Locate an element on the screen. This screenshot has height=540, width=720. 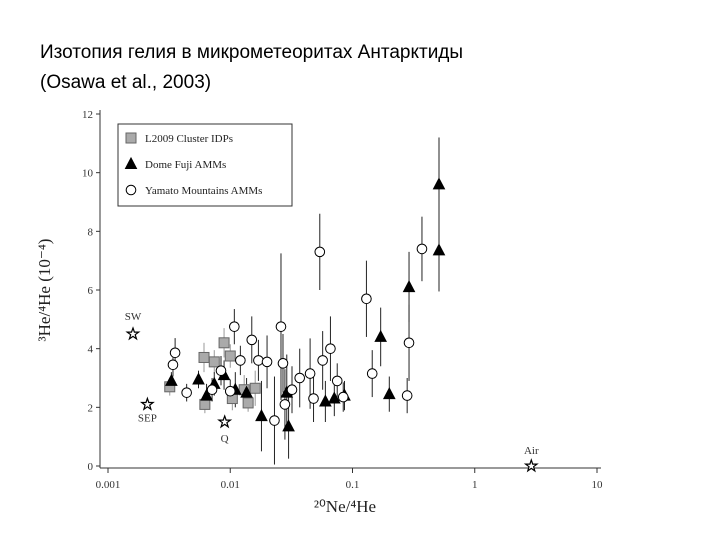
y-tick-label: 8 is located at coordinates (91, 232).